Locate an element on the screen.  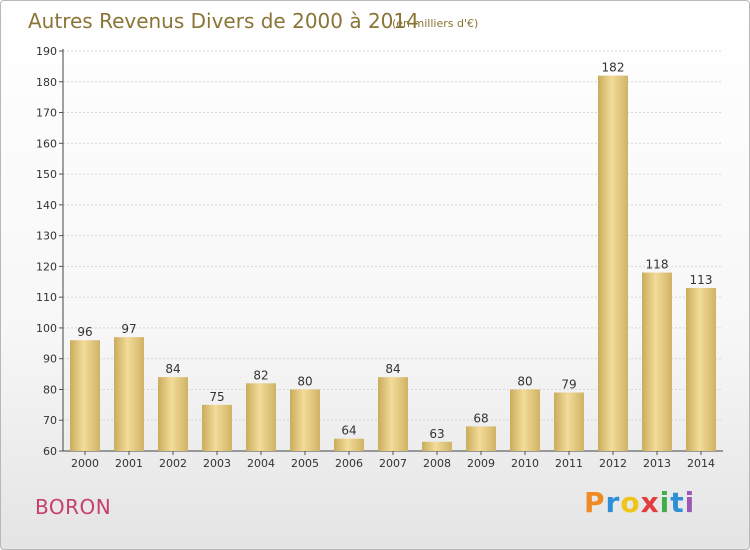
proxiti-logo: Proxiti is located at coordinates (639, 502).